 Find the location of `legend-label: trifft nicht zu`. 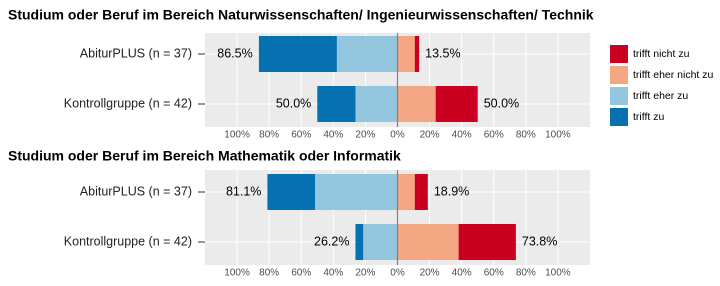

legend-label: trifft nicht zu is located at coordinates (661, 54).